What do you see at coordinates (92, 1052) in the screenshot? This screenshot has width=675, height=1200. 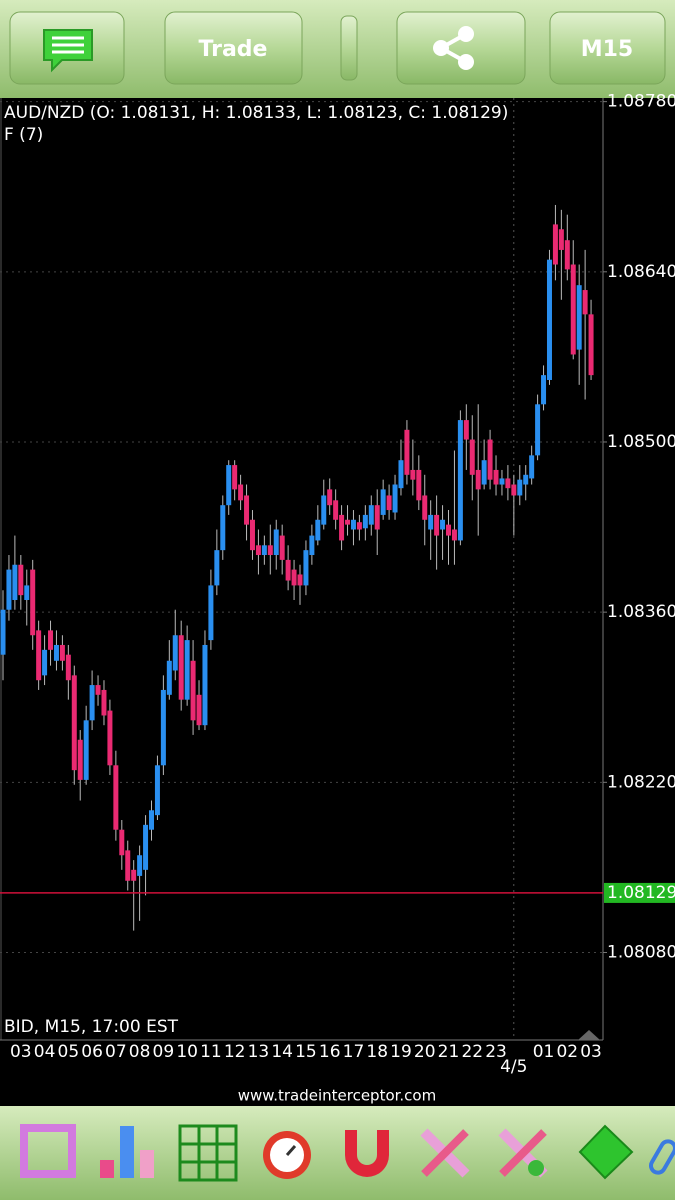 I see `x-tick-label: 06` at bounding box center [92, 1052].